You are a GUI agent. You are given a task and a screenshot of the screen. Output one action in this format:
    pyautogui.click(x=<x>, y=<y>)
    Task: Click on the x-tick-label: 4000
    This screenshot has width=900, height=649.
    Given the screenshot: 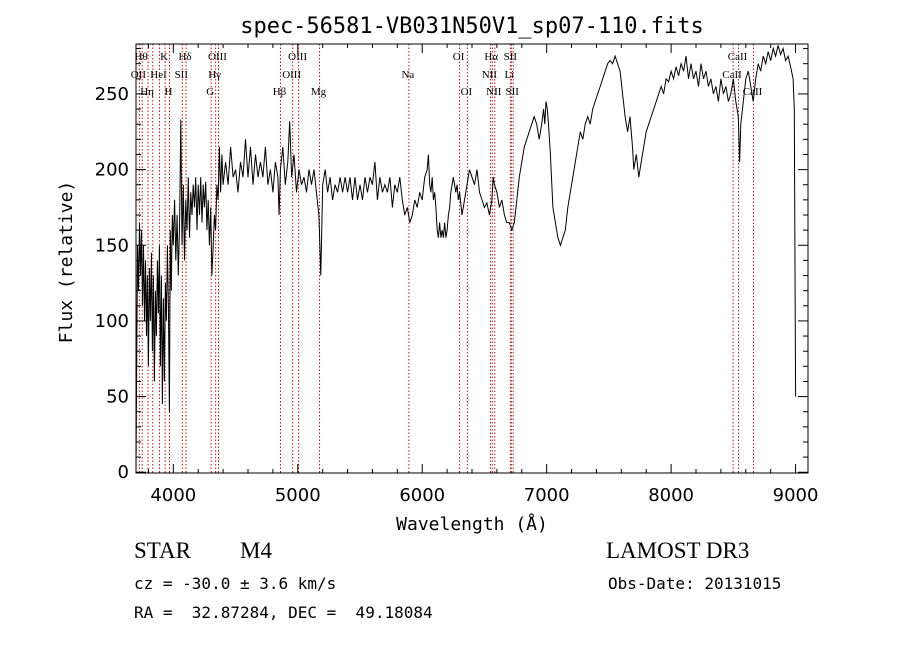 What is the action you would take?
    pyautogui.click(x=173, y=495)
    